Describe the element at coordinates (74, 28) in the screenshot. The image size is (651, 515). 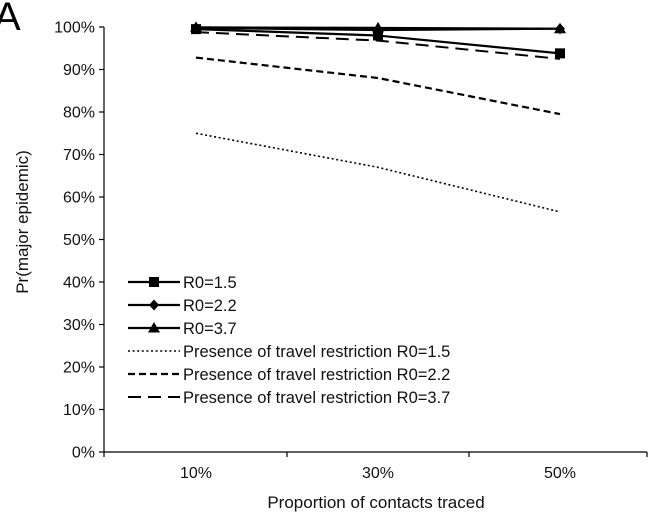
I see `y-tick-label: 100%` at that location.